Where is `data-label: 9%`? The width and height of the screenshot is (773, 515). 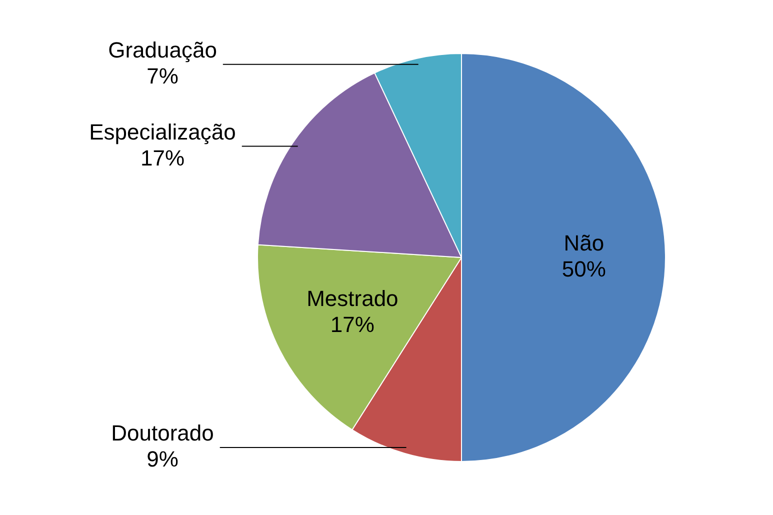
data-label: 9% is located at coordinates (162, 459).